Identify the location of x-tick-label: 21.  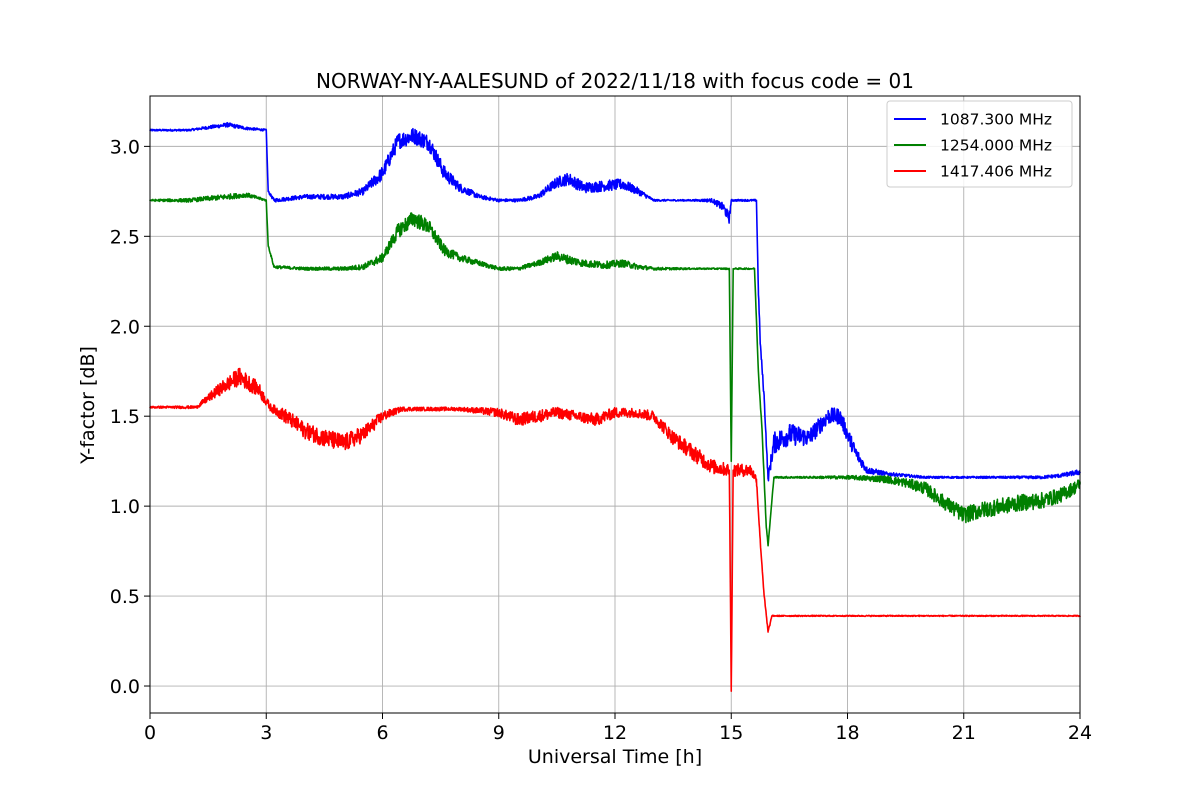
(964, 733).